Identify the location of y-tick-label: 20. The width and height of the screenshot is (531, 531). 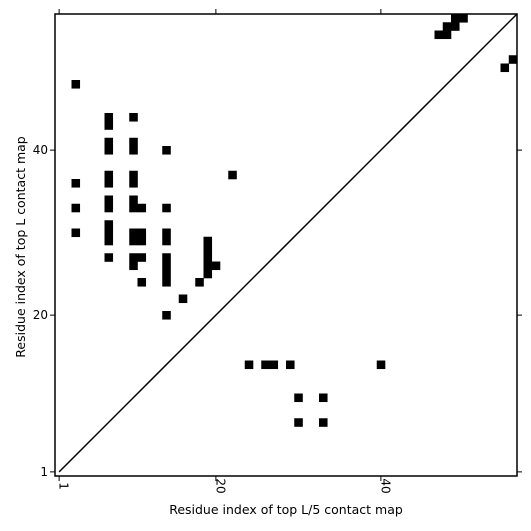
(40, 315).